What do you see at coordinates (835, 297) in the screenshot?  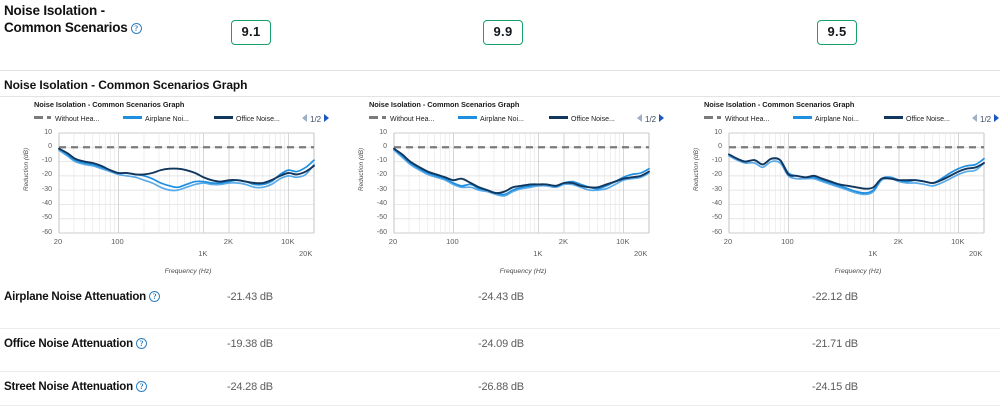 I see `row-value: -22.12 dB` at bounding box center [835, 297].